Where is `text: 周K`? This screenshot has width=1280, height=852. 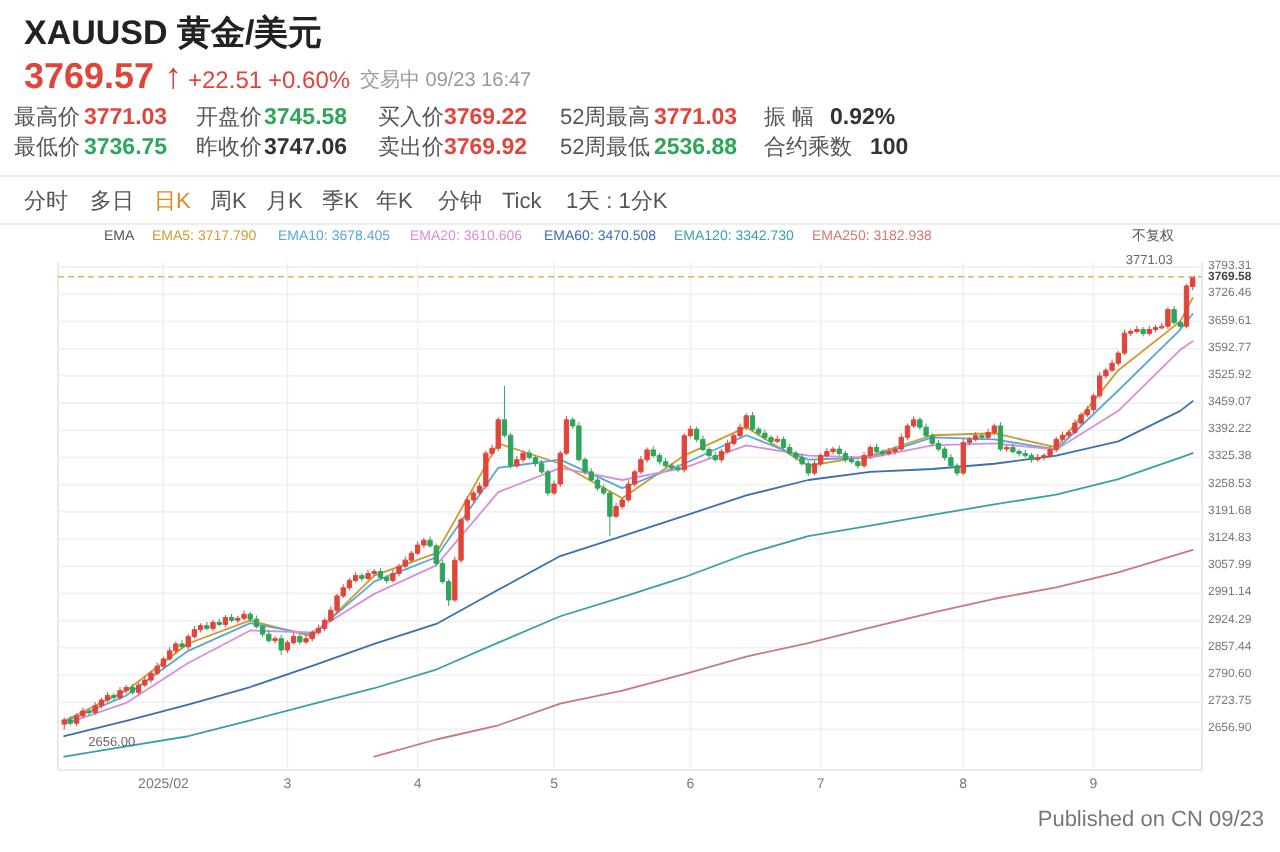 text: 周K is located at coordinates (229, 202).